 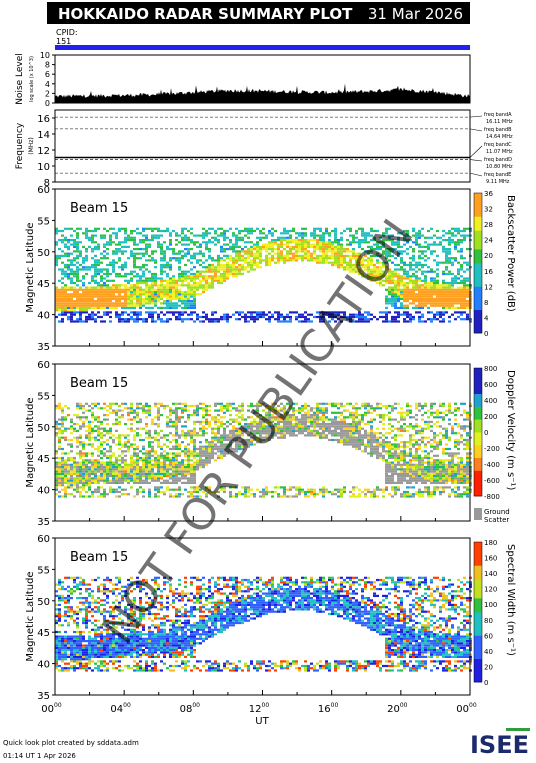 What do you see at coordinates (478, 275) in the screenshot?
I see `colorbar-swatch` at bounding box center [478, 275].